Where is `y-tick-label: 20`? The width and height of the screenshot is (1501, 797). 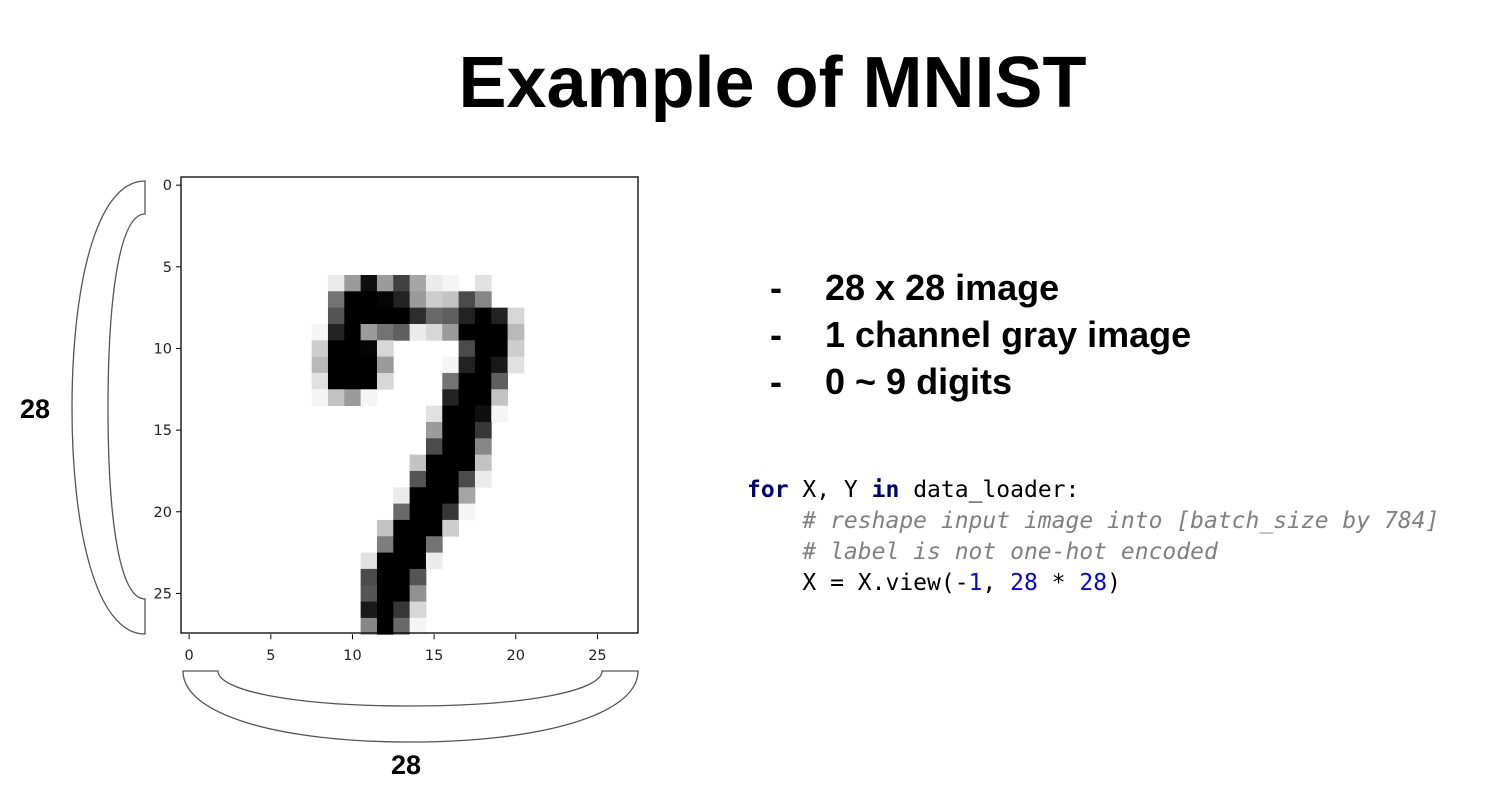 y-tick-label: 20 is located at coordinates (163, 513).